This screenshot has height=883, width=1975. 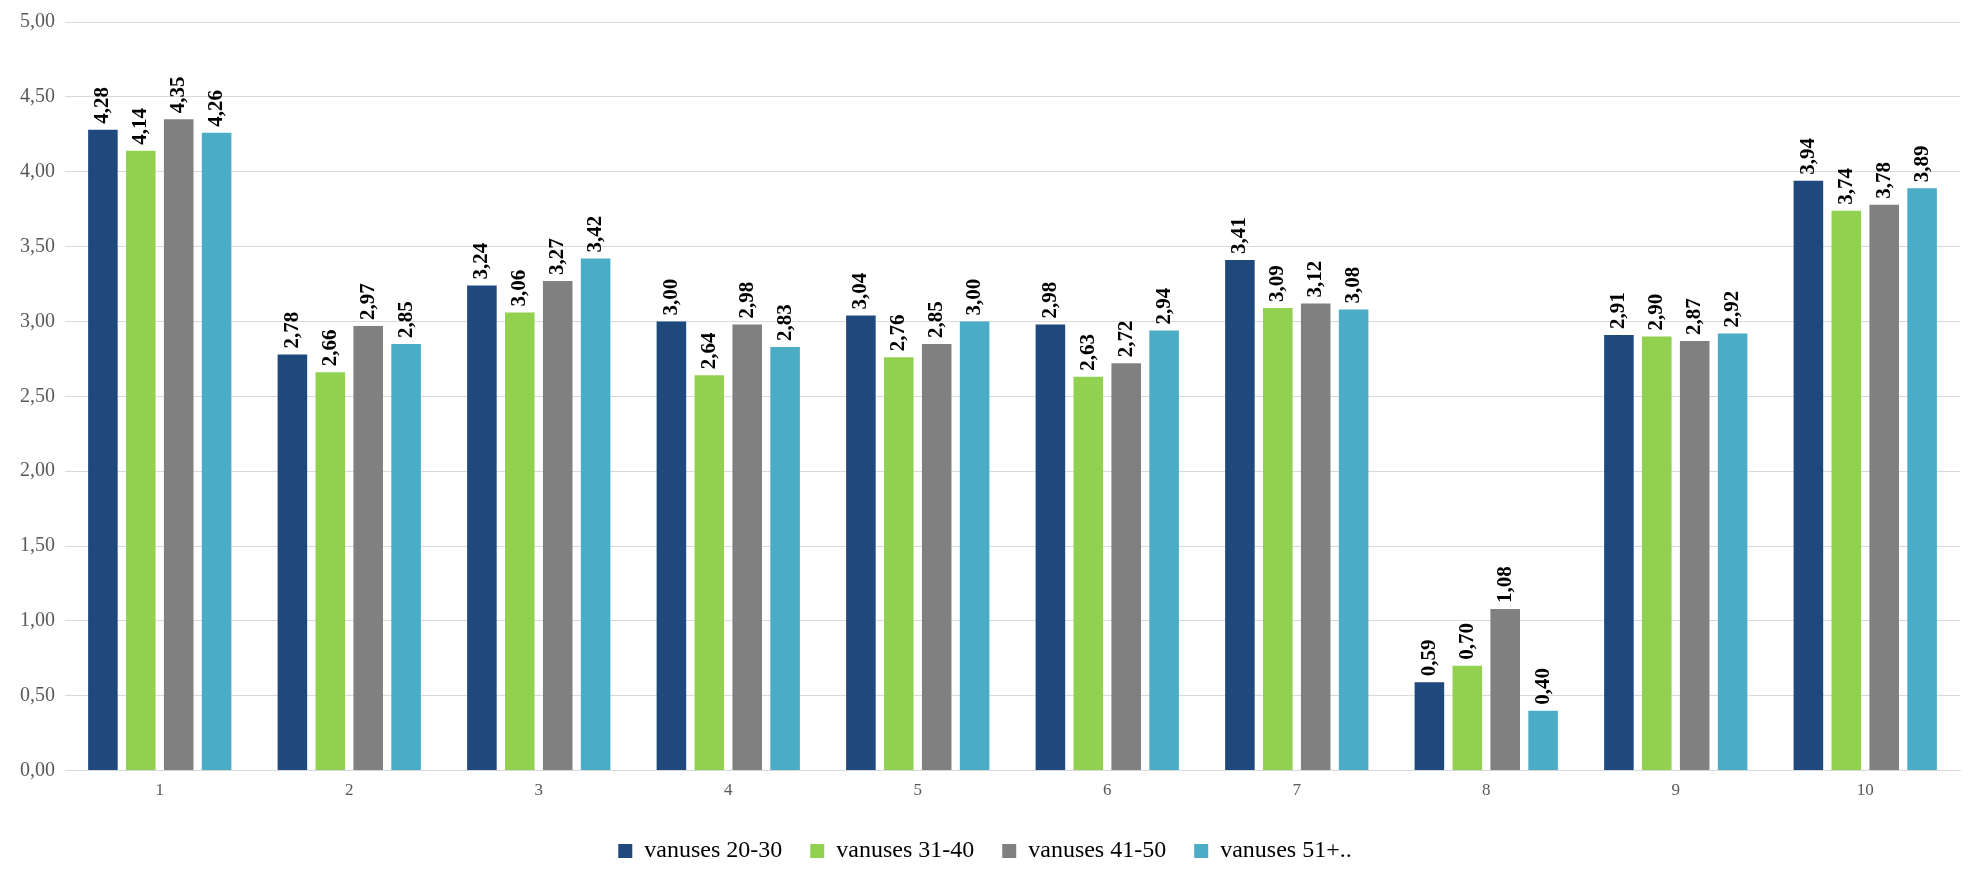 I want to click on data-label: 3,41, so click(x=1238, y=236).